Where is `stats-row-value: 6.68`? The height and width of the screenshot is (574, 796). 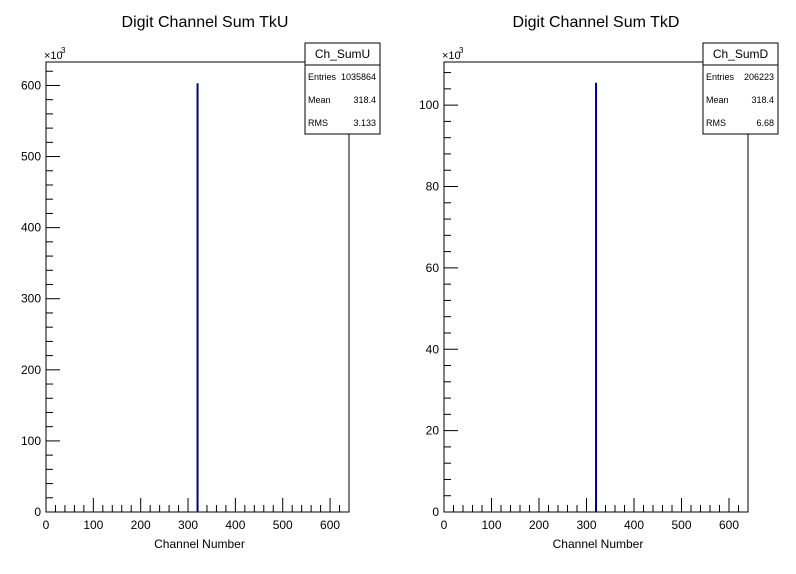 stats-row-value: 6.68 is located at coordinates (765, 123).